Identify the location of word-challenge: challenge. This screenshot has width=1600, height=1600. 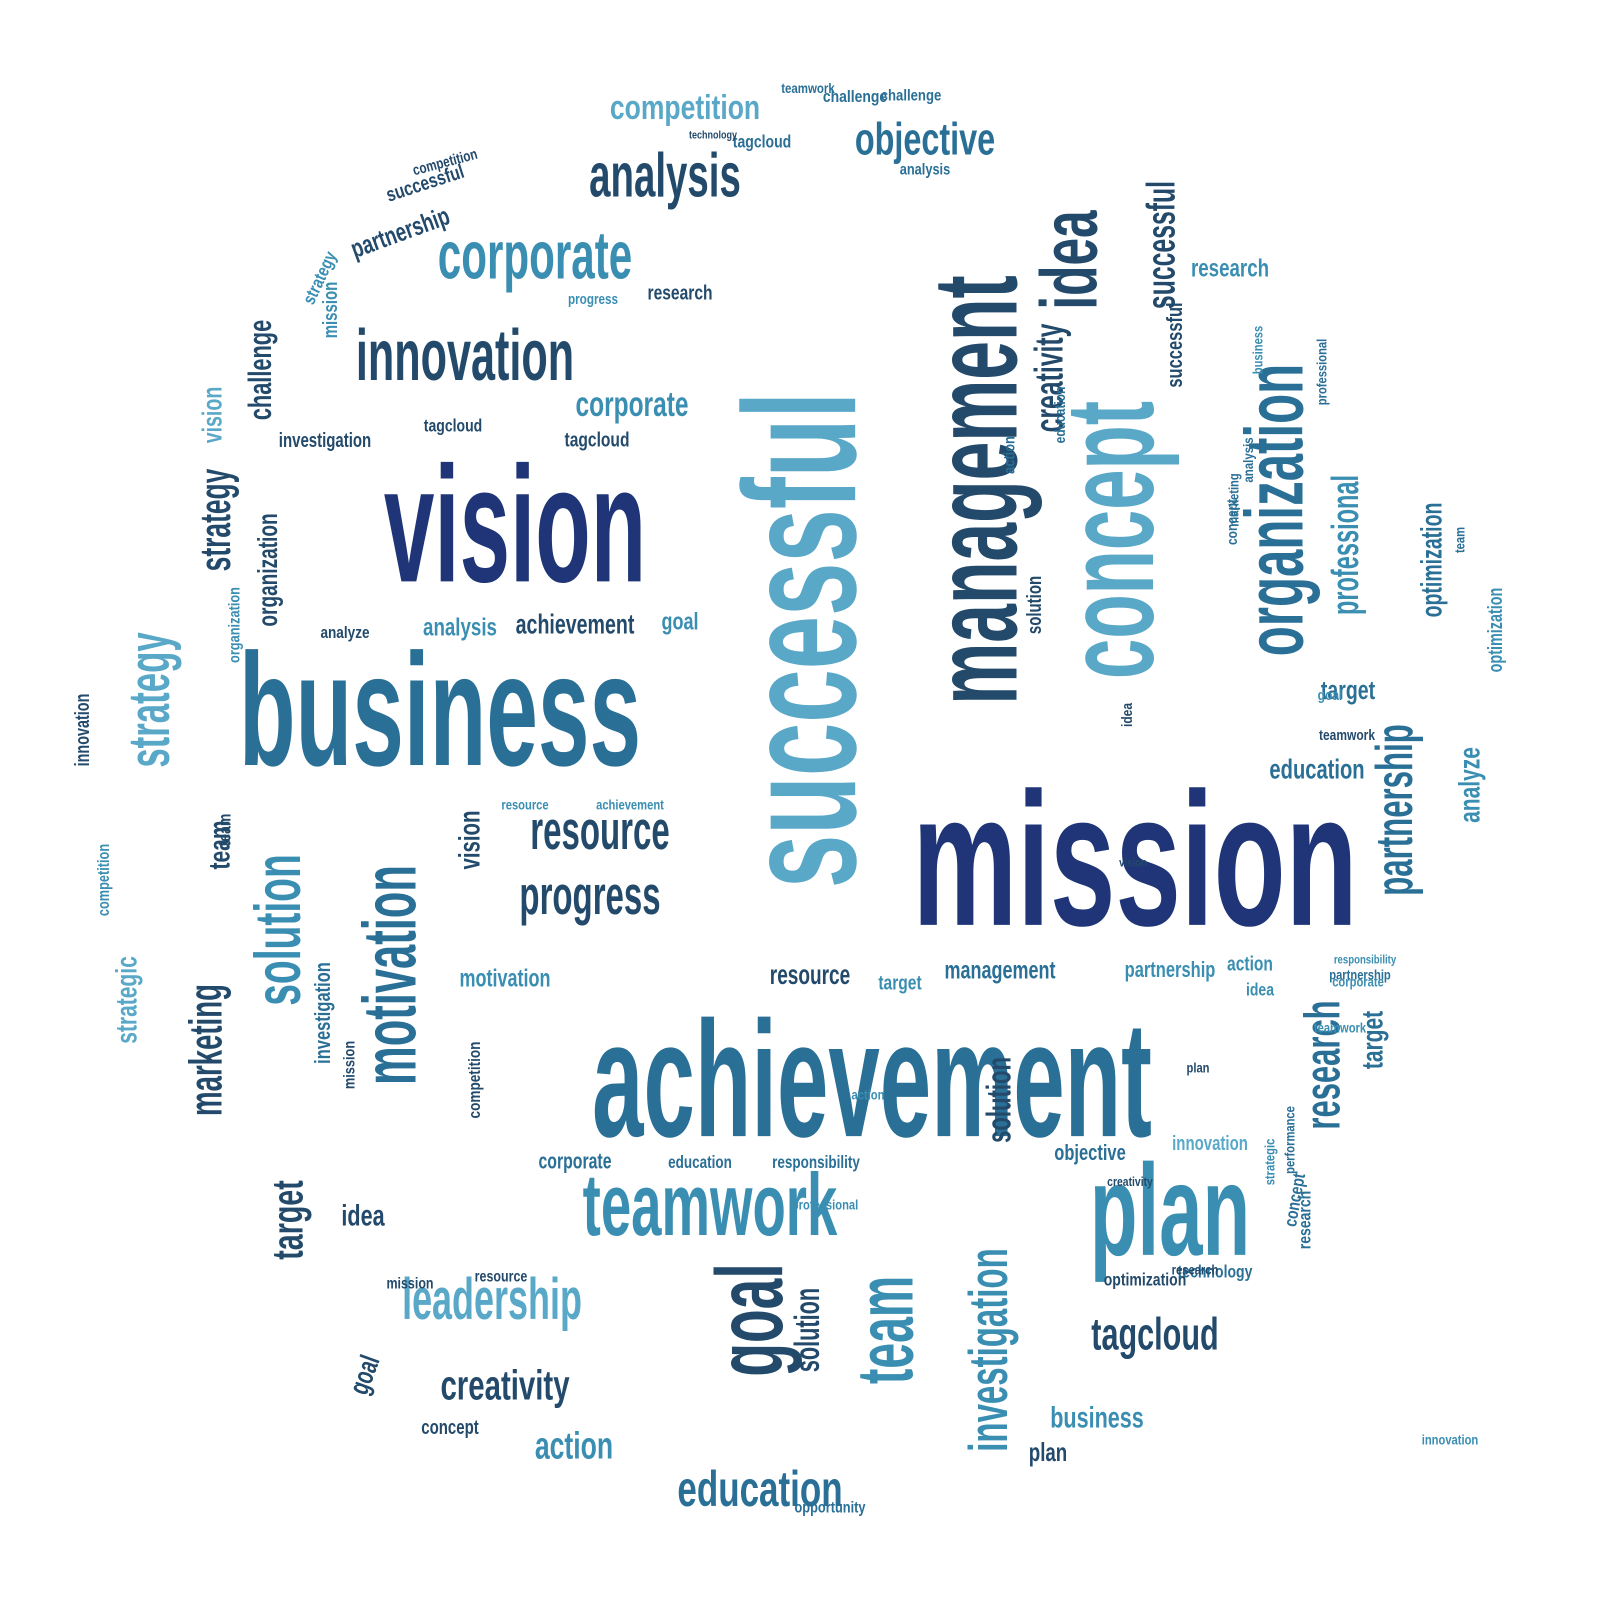
(911, 95).